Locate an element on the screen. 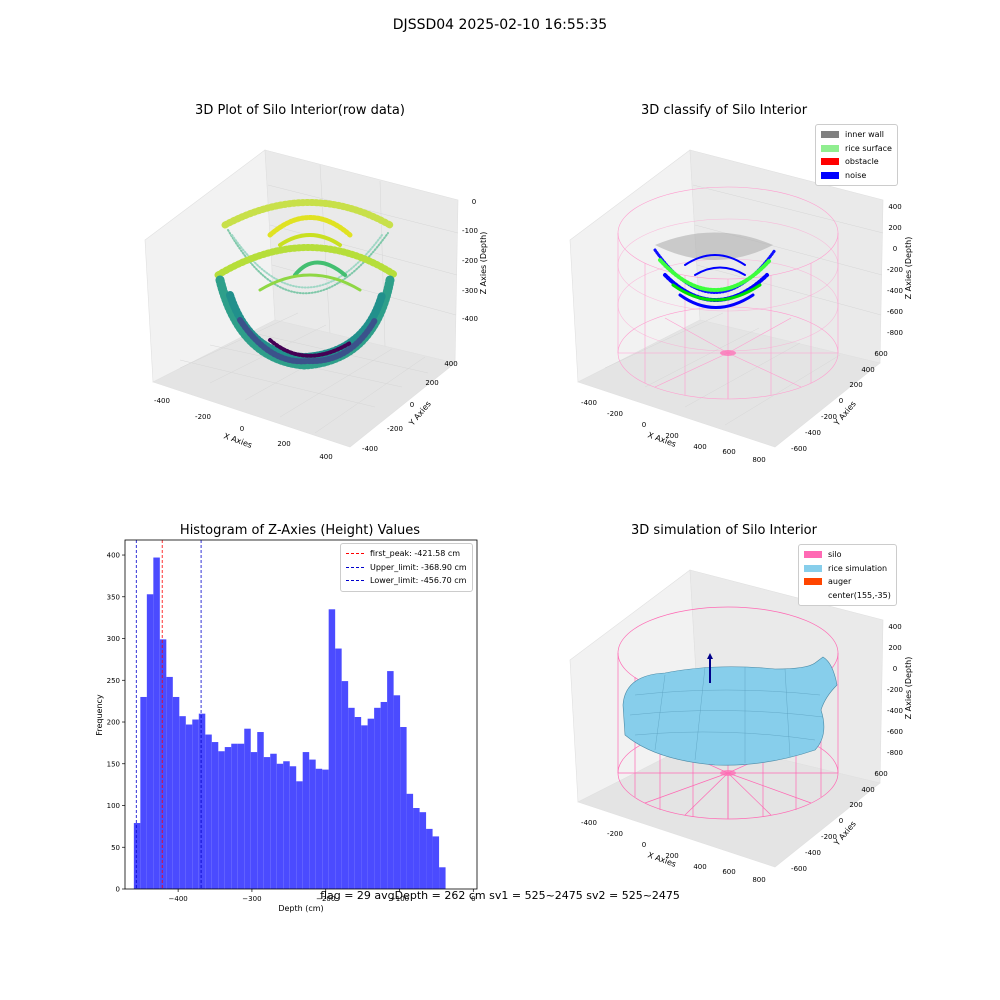 Image resolution: width=1000 pixels, height=1000 pixels. raw-ztick: -300 is located at coordinates (470, 291).